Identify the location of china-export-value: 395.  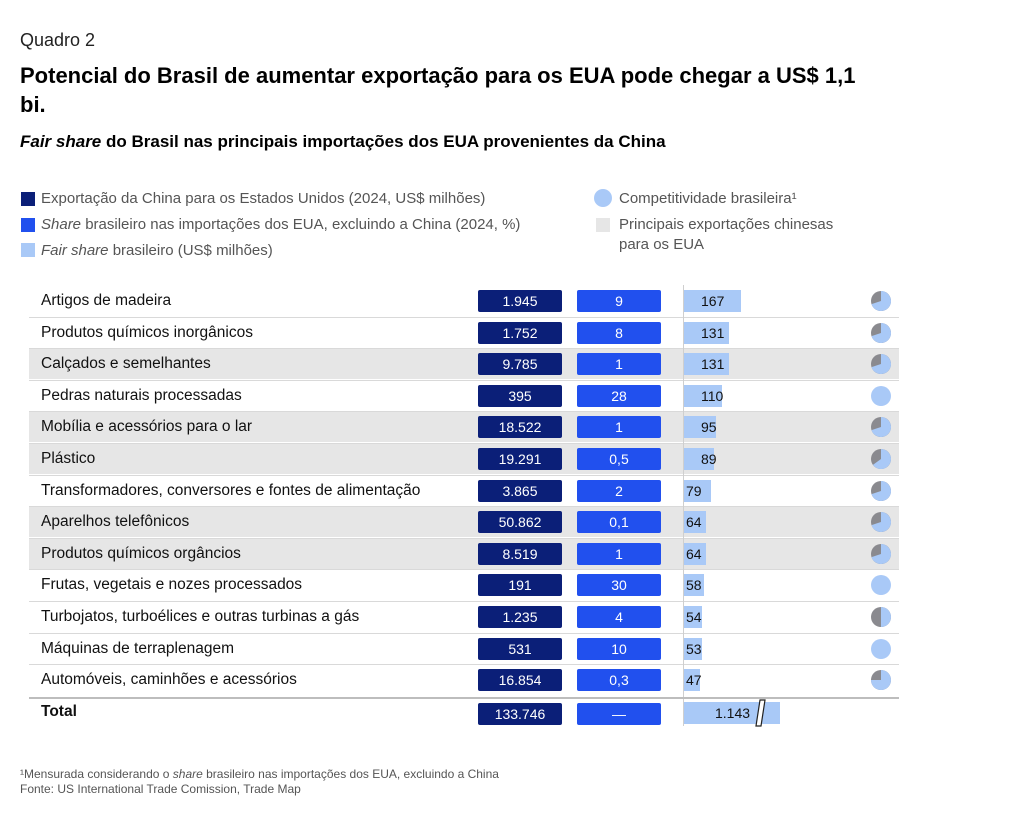
(520, 396).